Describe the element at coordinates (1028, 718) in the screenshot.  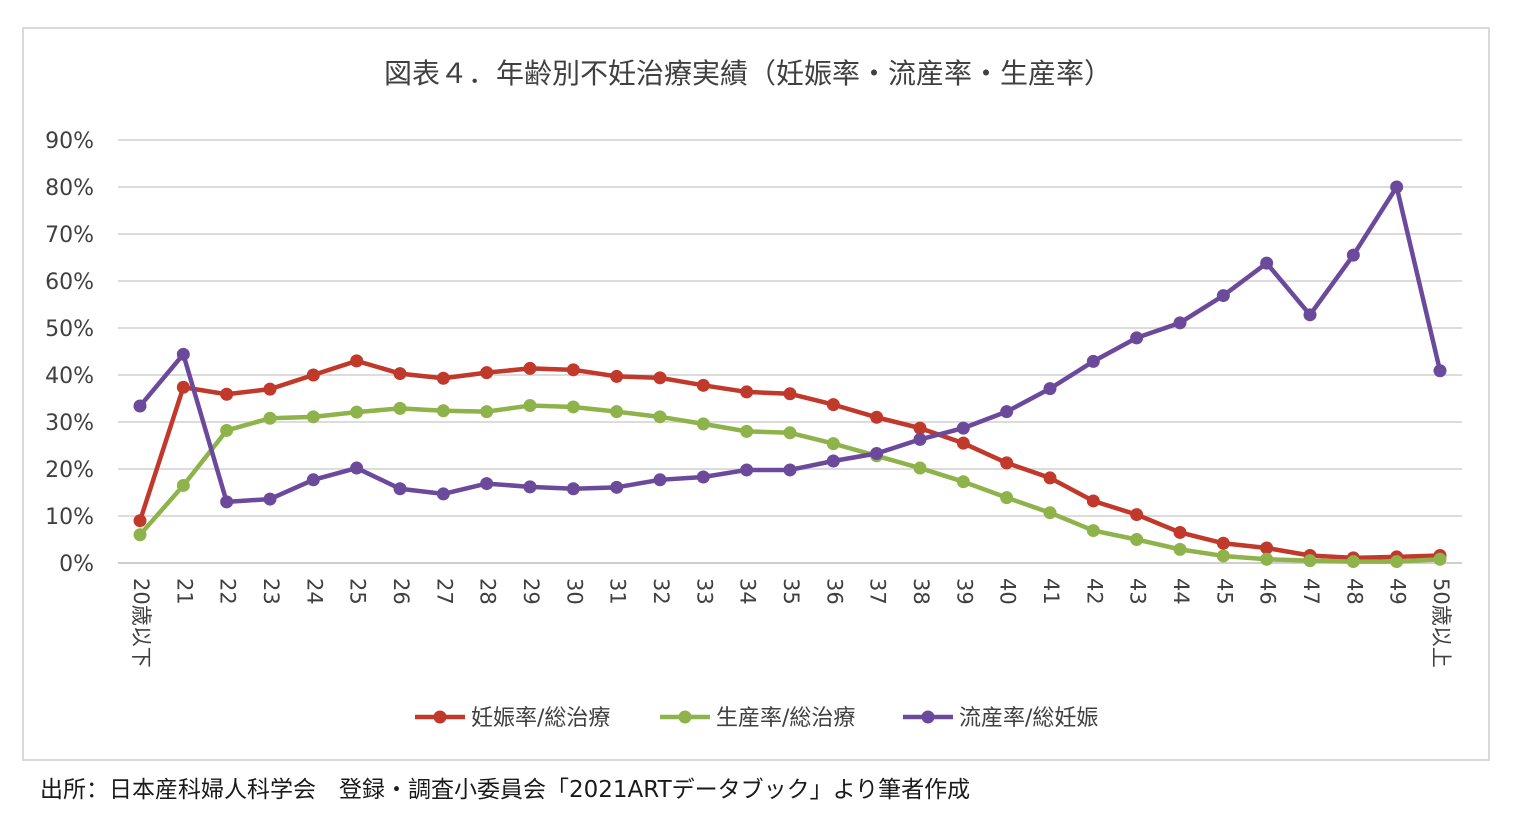
I see `legend-label: 流産率/総妊娠` at that location.